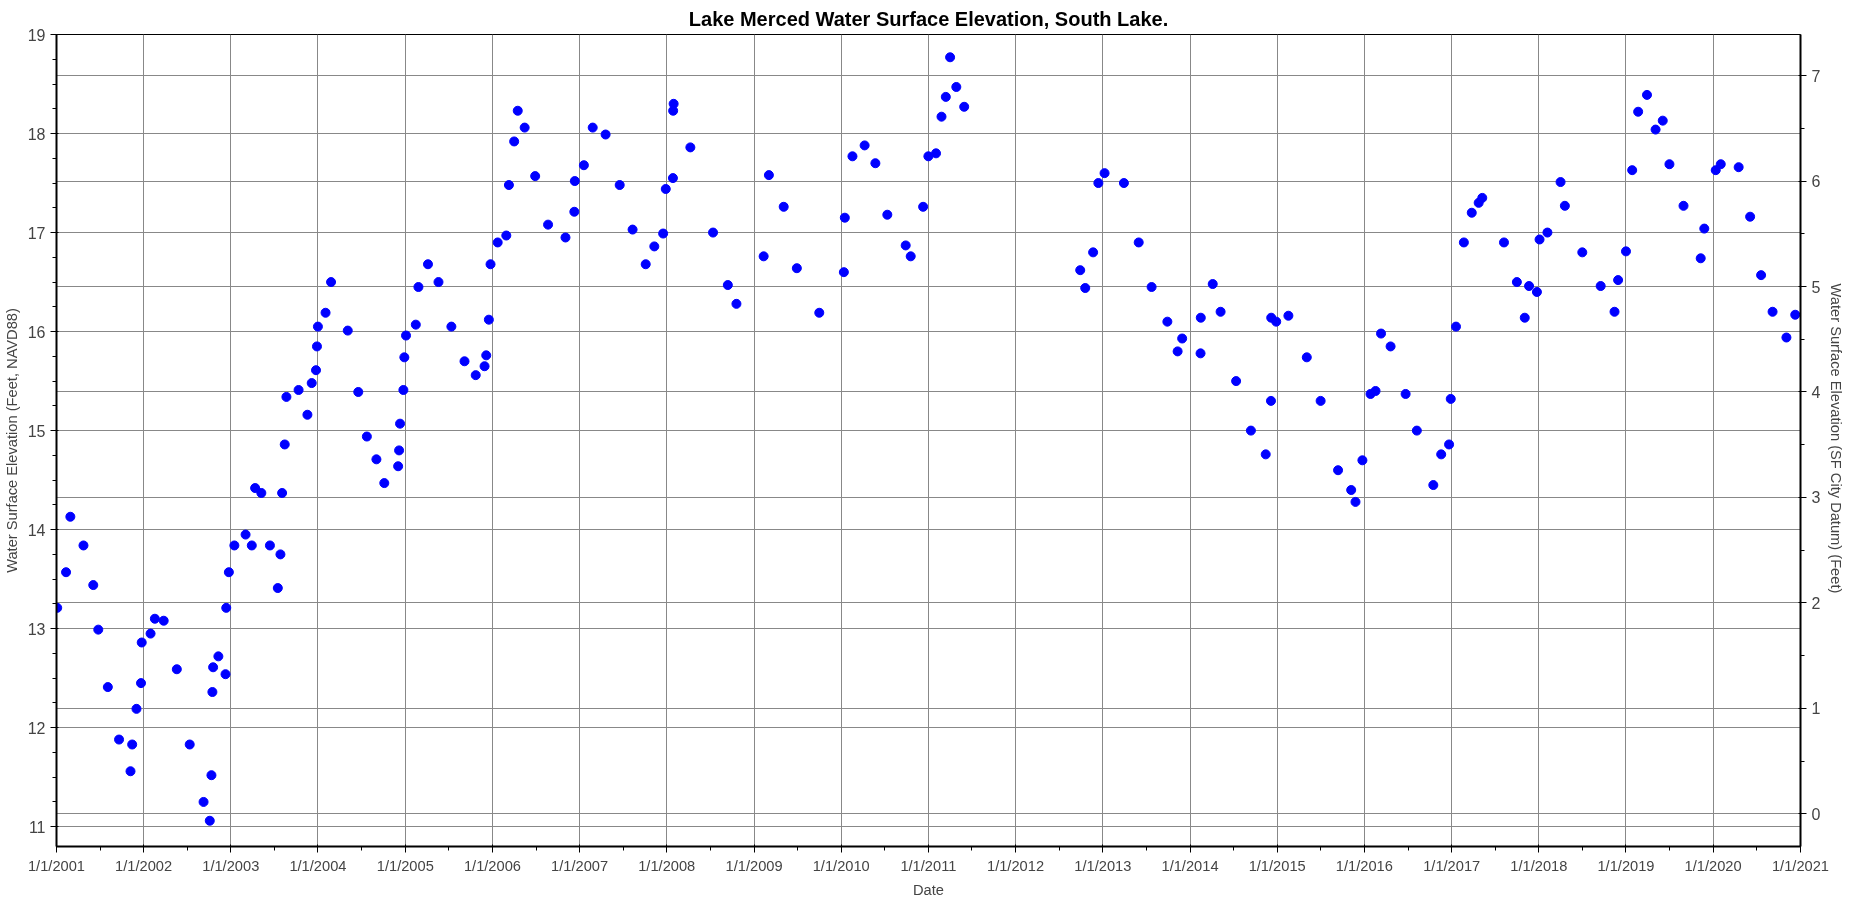 Image resolution: width=1873 pixels, height=909 pixels. What do you see at coordinates (231, 865) in the screenshot?
I see `x-tick-label: 1/1/2003` at bounding box center [231, 865].